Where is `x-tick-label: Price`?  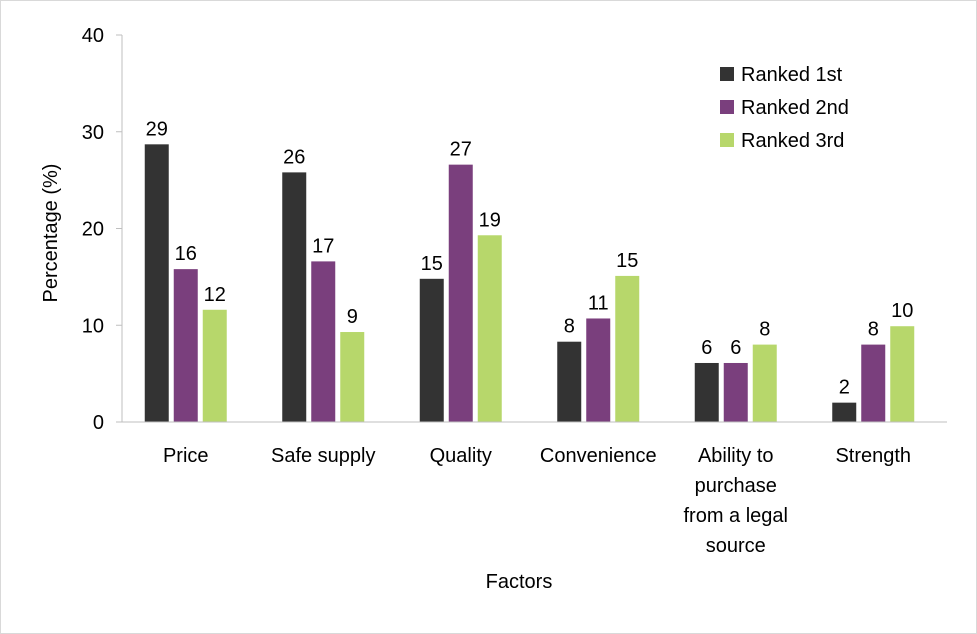
x-tick-label: Price is located at coordinates (186, 456).